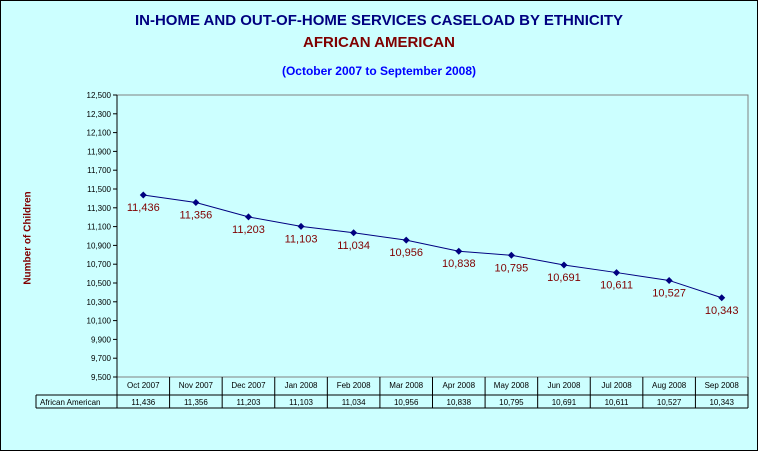 The width and height of the screenshot is (758, 451). What do you see at coordinates (195, 216) in the screenshot?
I see `data-label: 11,356` at bounding box center [195, 216].